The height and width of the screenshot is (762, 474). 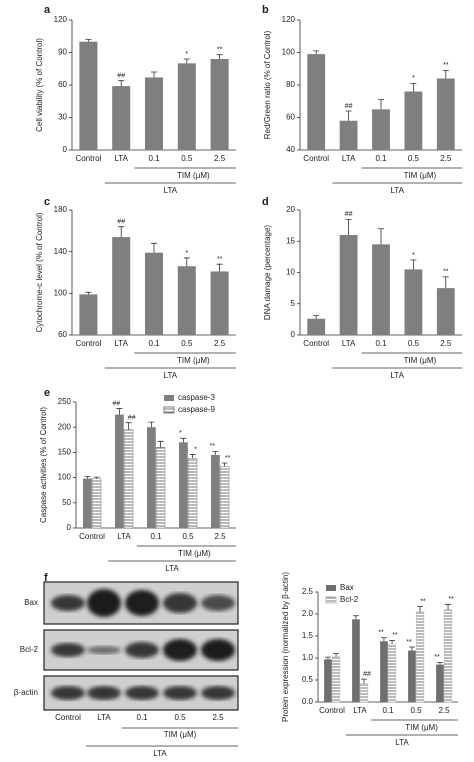 What do you see at coordinates (444, 710) in the screenshot?
I see `x-tick-label: 2.5` at bounding box center [444, 710].